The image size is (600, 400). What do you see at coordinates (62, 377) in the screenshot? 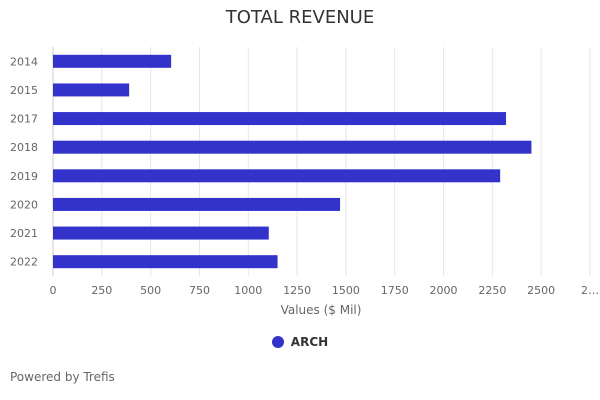
I see `credits-link: Powered by Trefis` at bounding box center [62, 377].